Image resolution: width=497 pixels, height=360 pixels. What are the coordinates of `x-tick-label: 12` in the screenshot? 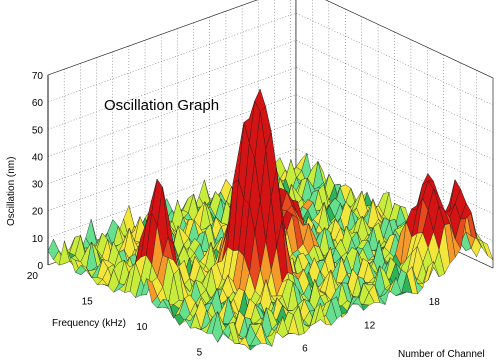 It's located at (370, 325).